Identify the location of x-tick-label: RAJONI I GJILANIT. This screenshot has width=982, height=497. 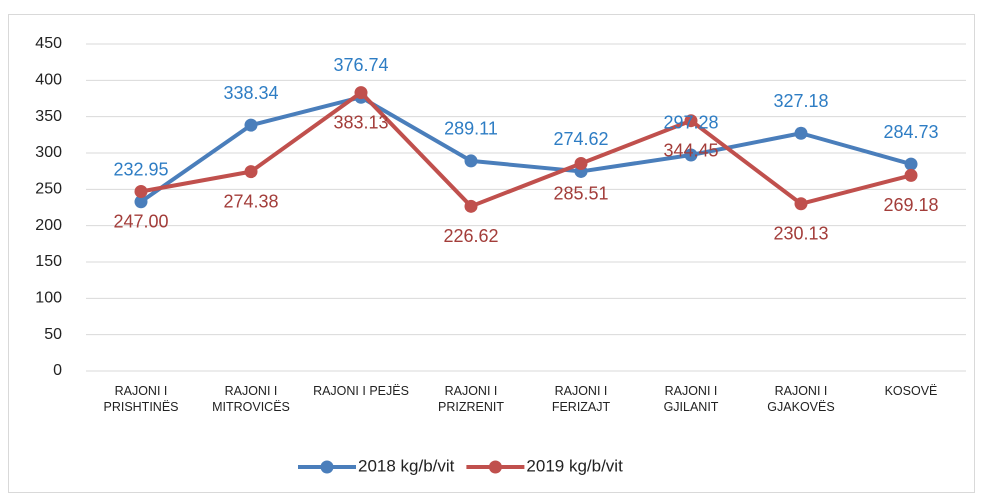
(691, 399).